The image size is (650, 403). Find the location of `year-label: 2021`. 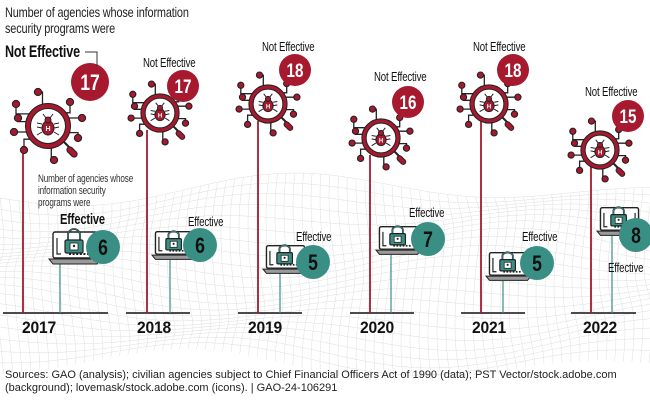

year-label: 2021 is located at coordinates (489, 327).